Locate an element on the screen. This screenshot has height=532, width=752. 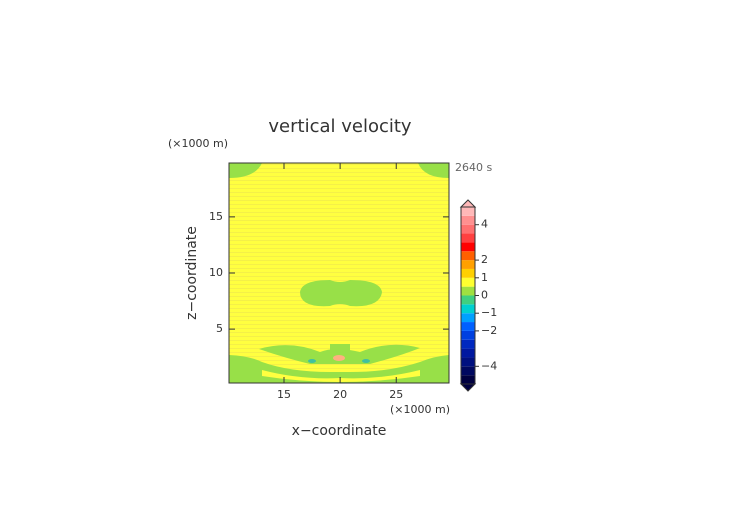
time-label: 2640 s is located at coordinates (473, 167).